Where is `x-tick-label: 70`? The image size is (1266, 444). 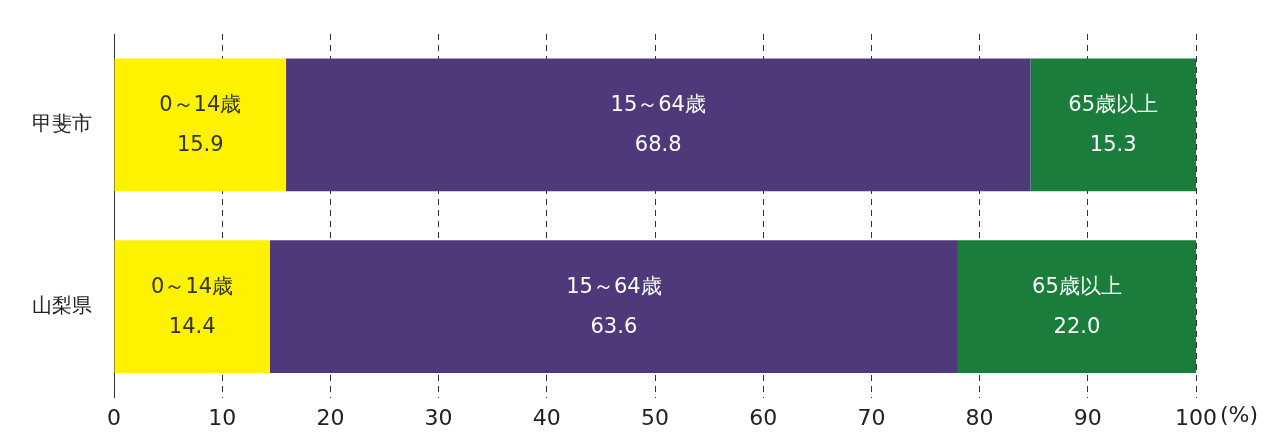 x-tick-label: 70 is located at coordinates (871, 417).